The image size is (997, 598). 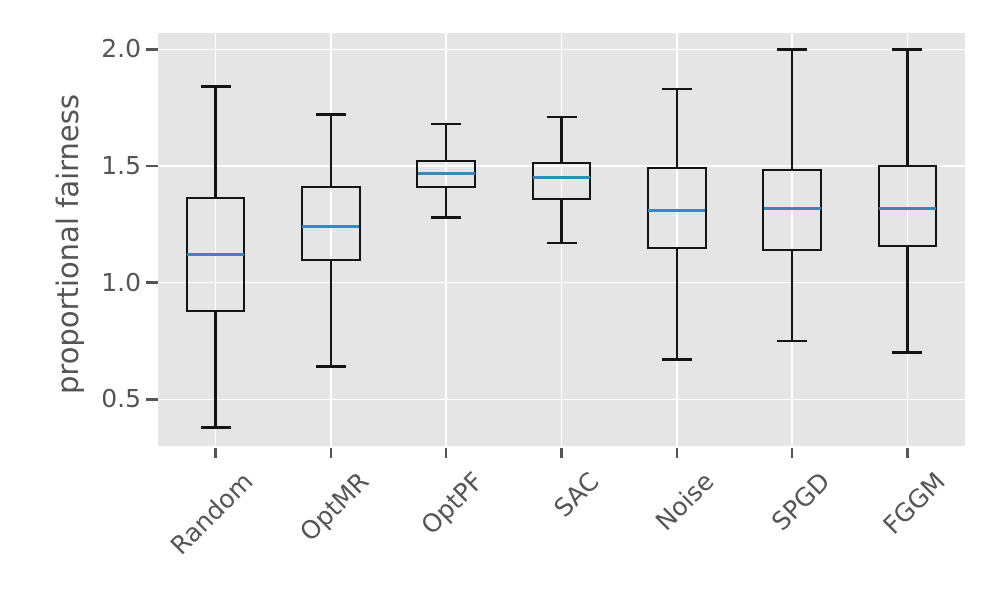 I want to click on whisker-lower-noise, so click(x=677, y=303).